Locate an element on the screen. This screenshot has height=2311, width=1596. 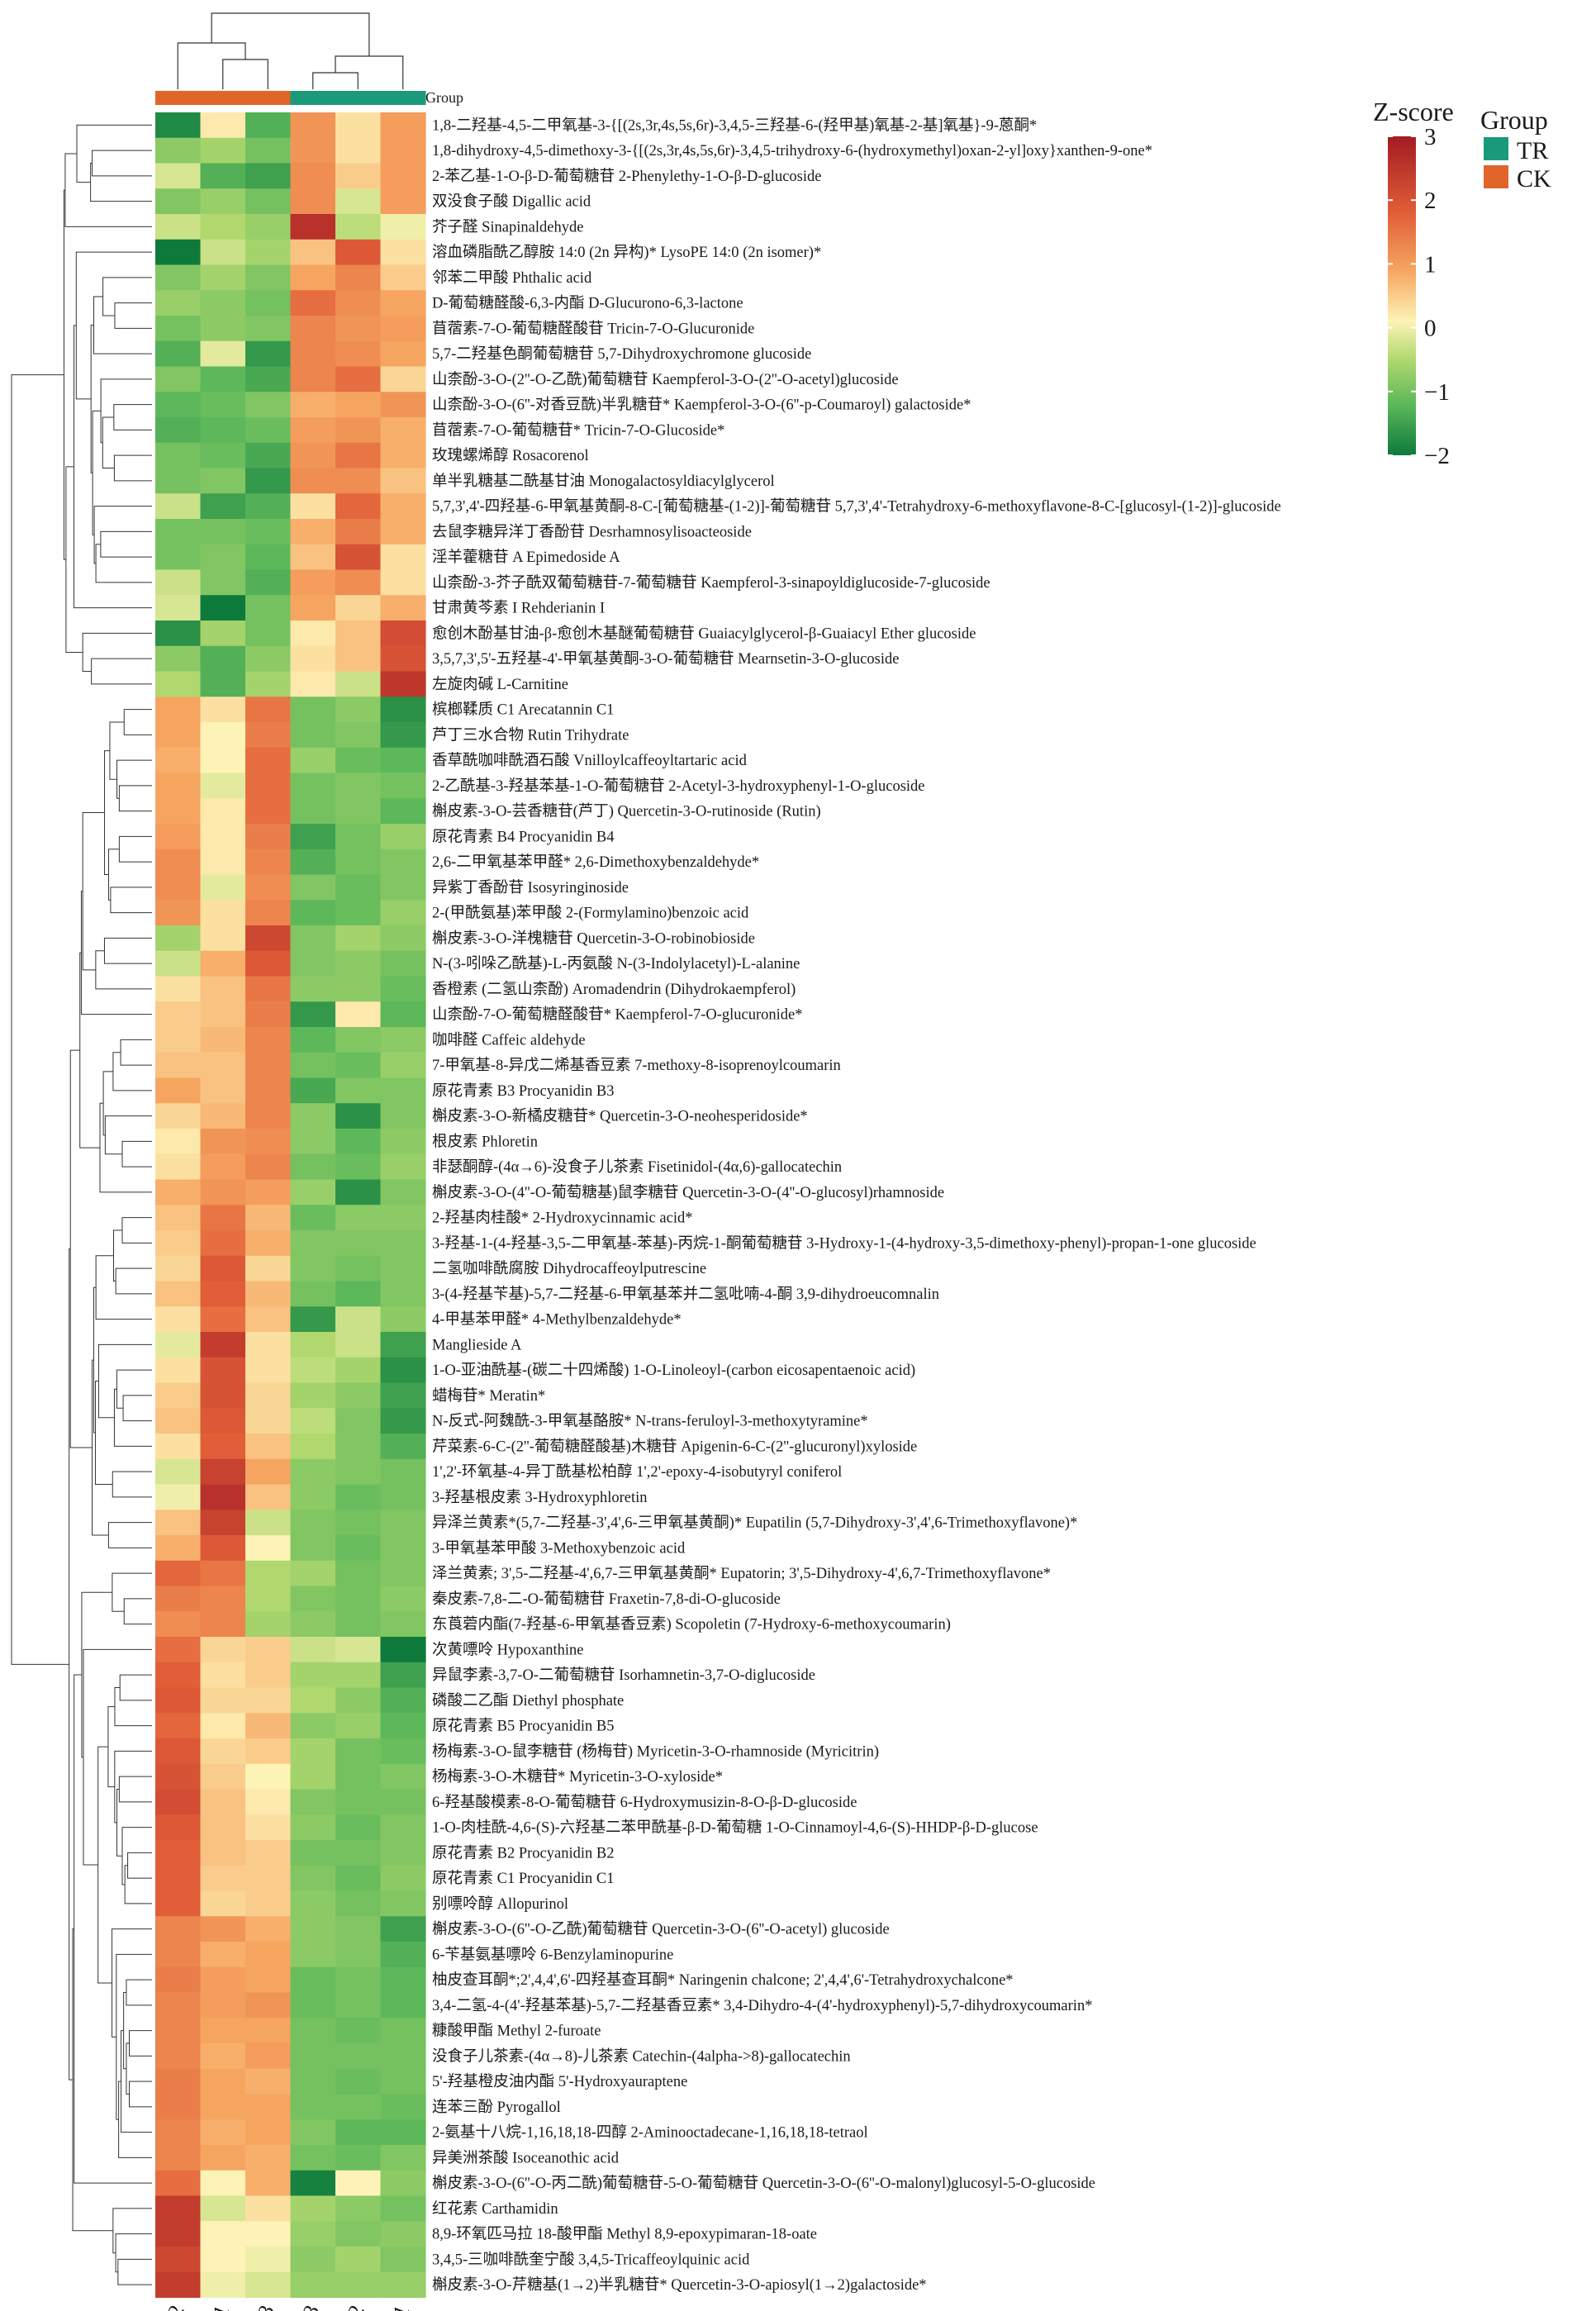
legend-swatch-ck is located at coordinates (1496, 176).